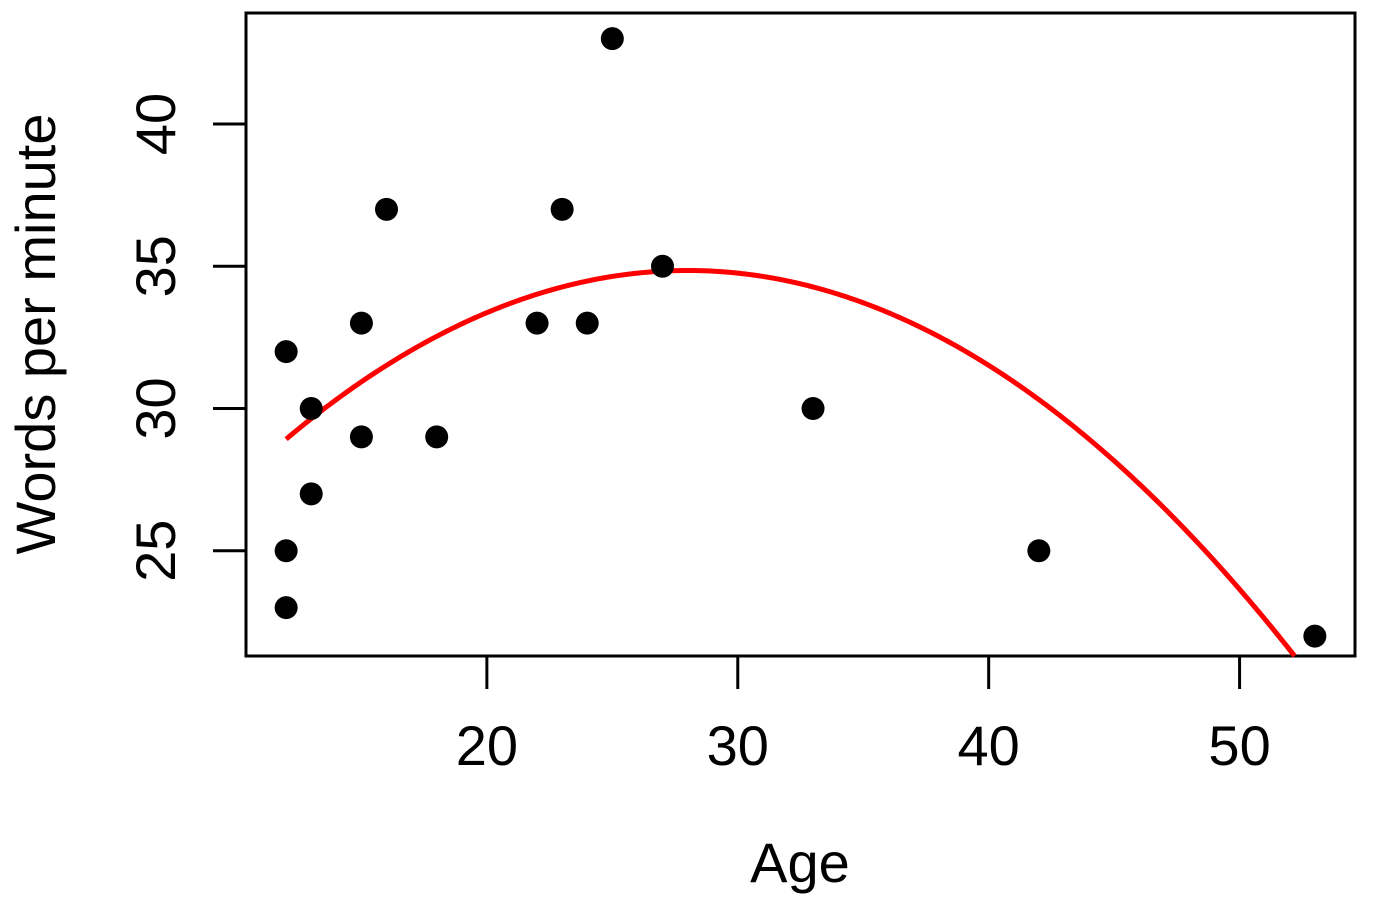  I want to click on x-tick-label: 20, so click(487, 745).